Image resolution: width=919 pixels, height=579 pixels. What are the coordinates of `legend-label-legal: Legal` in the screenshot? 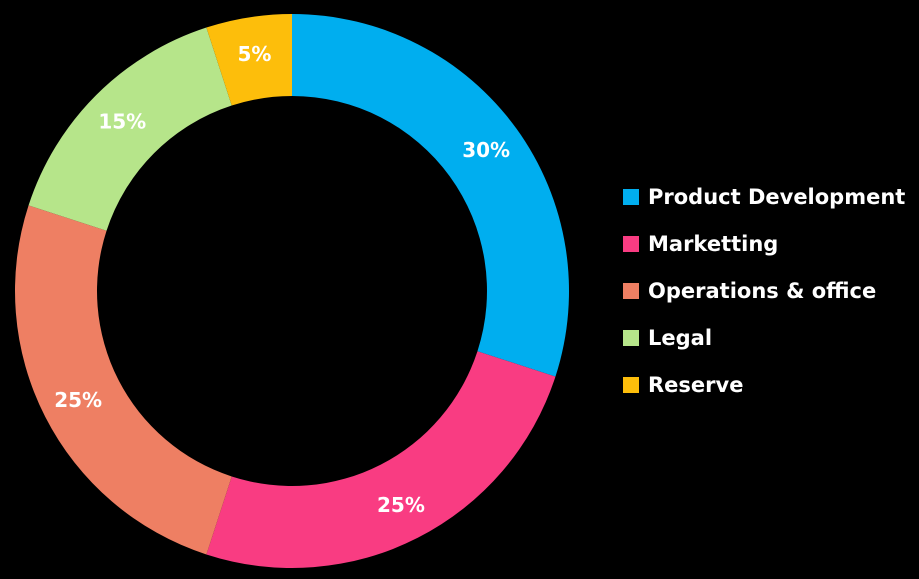 It's located at (680, 337).